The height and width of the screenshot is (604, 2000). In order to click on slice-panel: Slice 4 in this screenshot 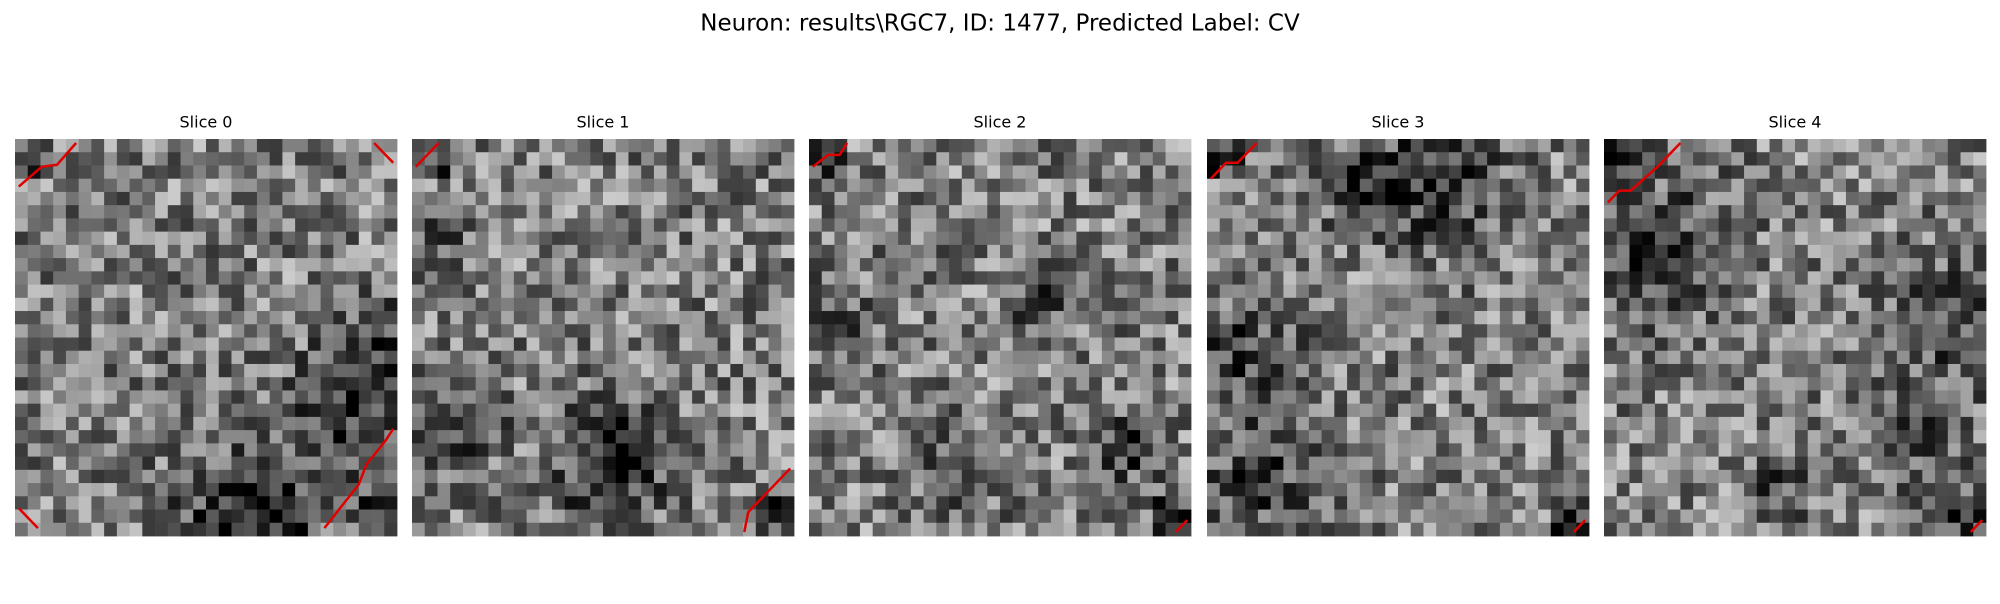, I will do `click(1795, 325)`.